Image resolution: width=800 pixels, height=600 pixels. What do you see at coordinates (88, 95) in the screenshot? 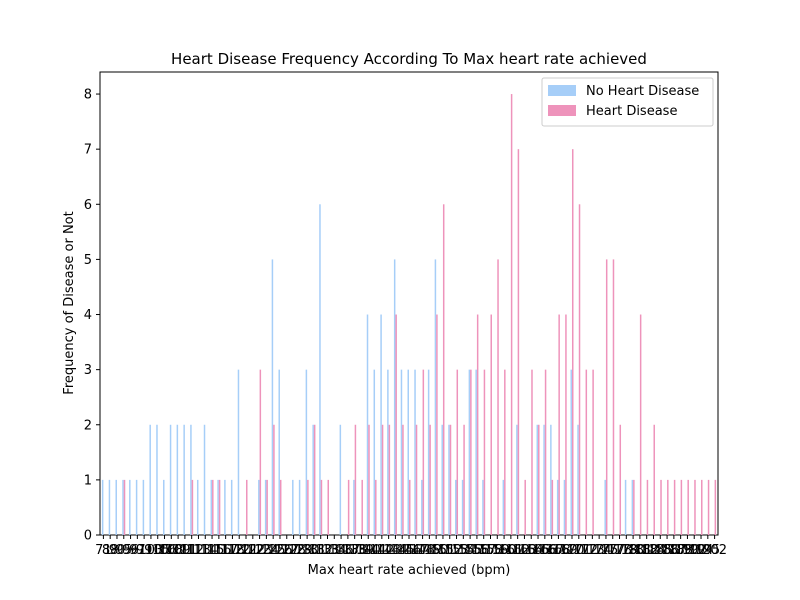
I see `y-tick-label: 8` at bounding box center [88, 95].